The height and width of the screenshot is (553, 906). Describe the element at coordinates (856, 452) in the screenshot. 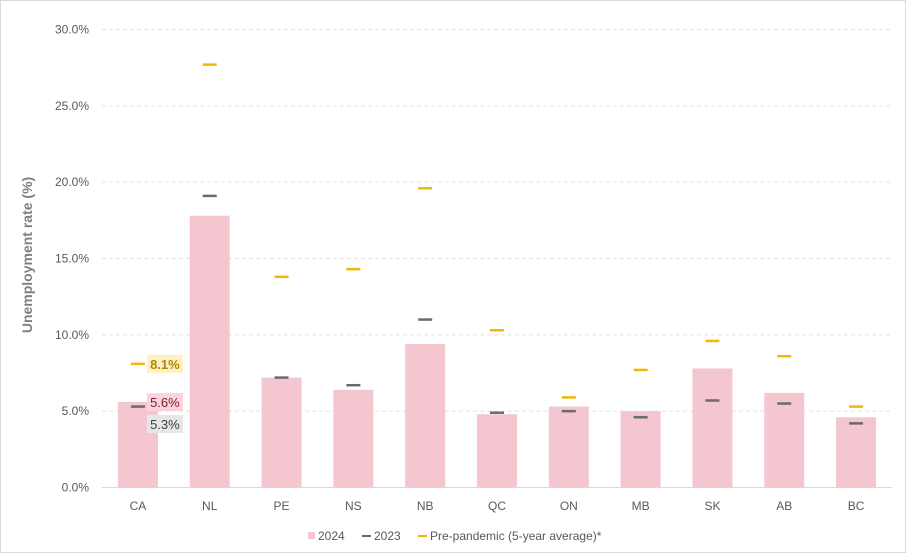

I see `bar-2024-bc` at that location.